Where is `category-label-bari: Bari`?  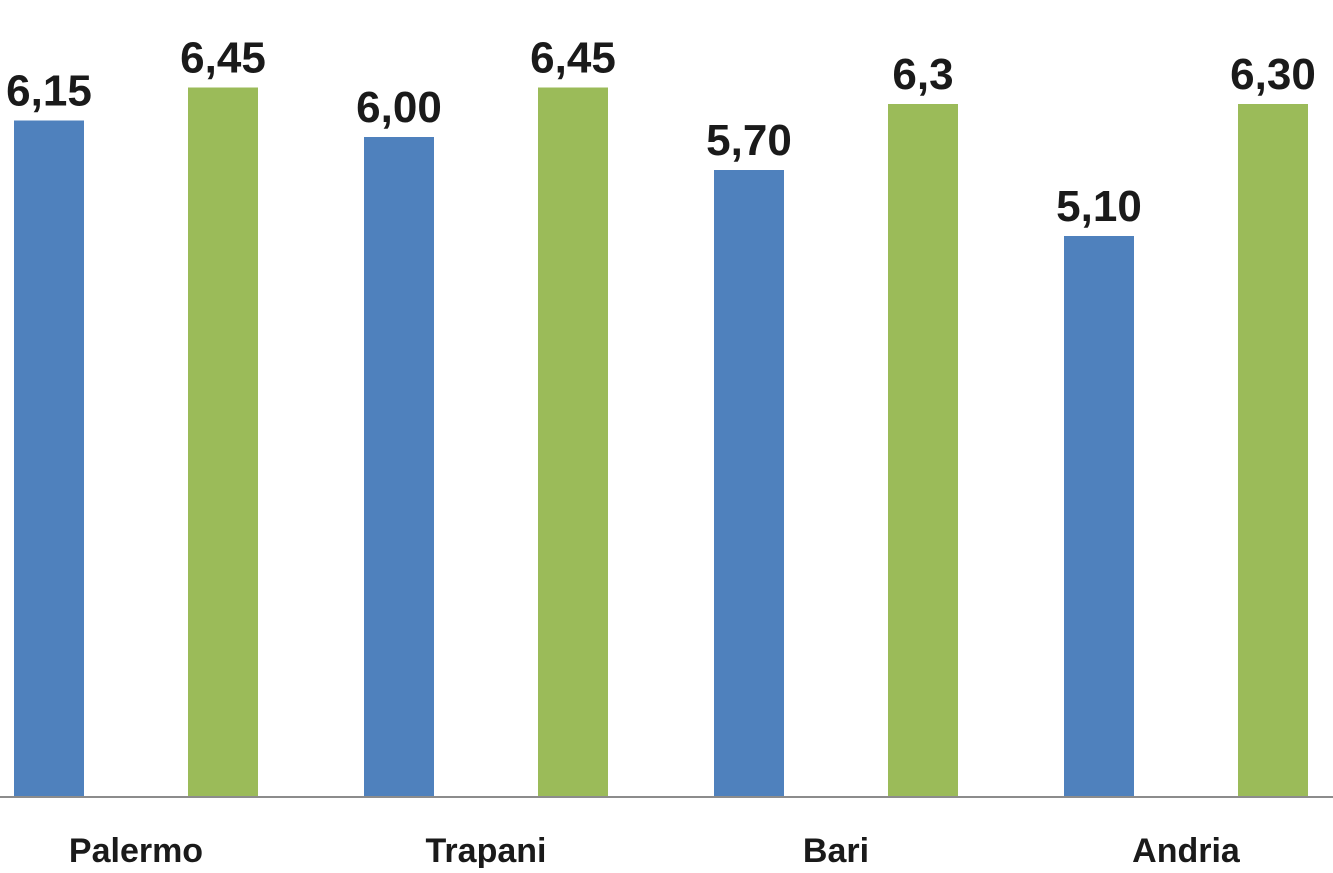
category-label-bari: Bari is located at coordinates (836, 850).